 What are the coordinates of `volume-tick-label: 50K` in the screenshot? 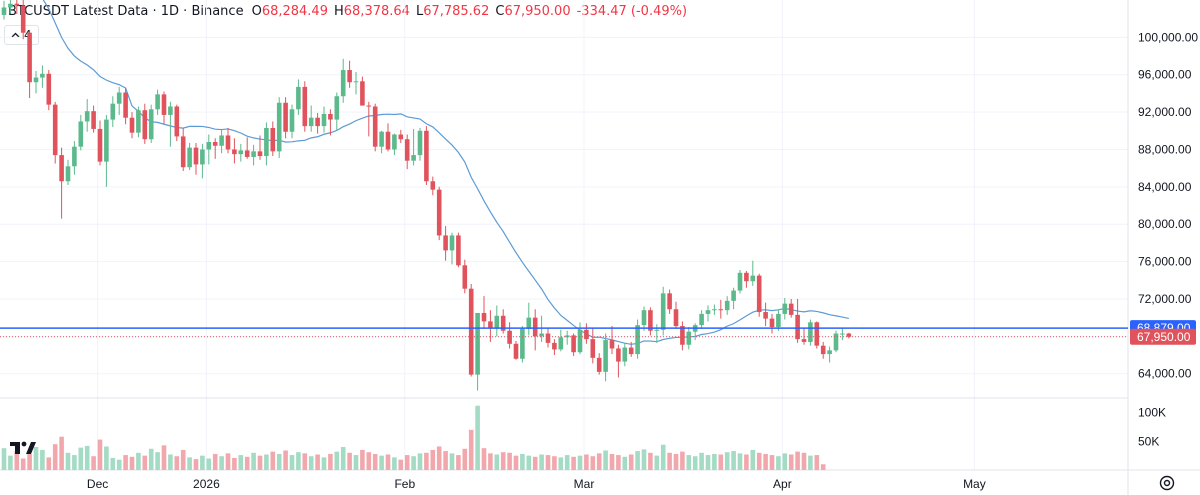 It's located at (1148, 441).